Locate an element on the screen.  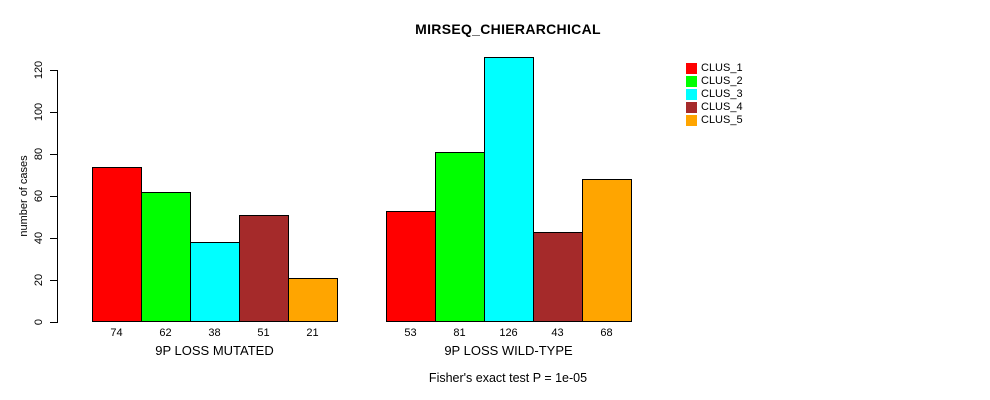
legend-label: CLUS_4 is located at coordinates (722, 107).